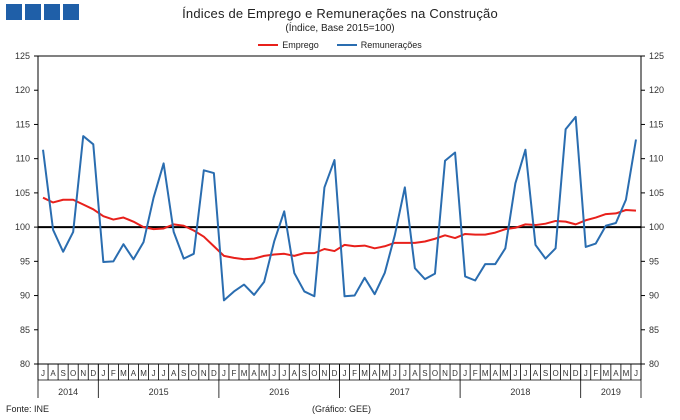  I want to click on y-tick-label-right: 100, so click(656, 227).